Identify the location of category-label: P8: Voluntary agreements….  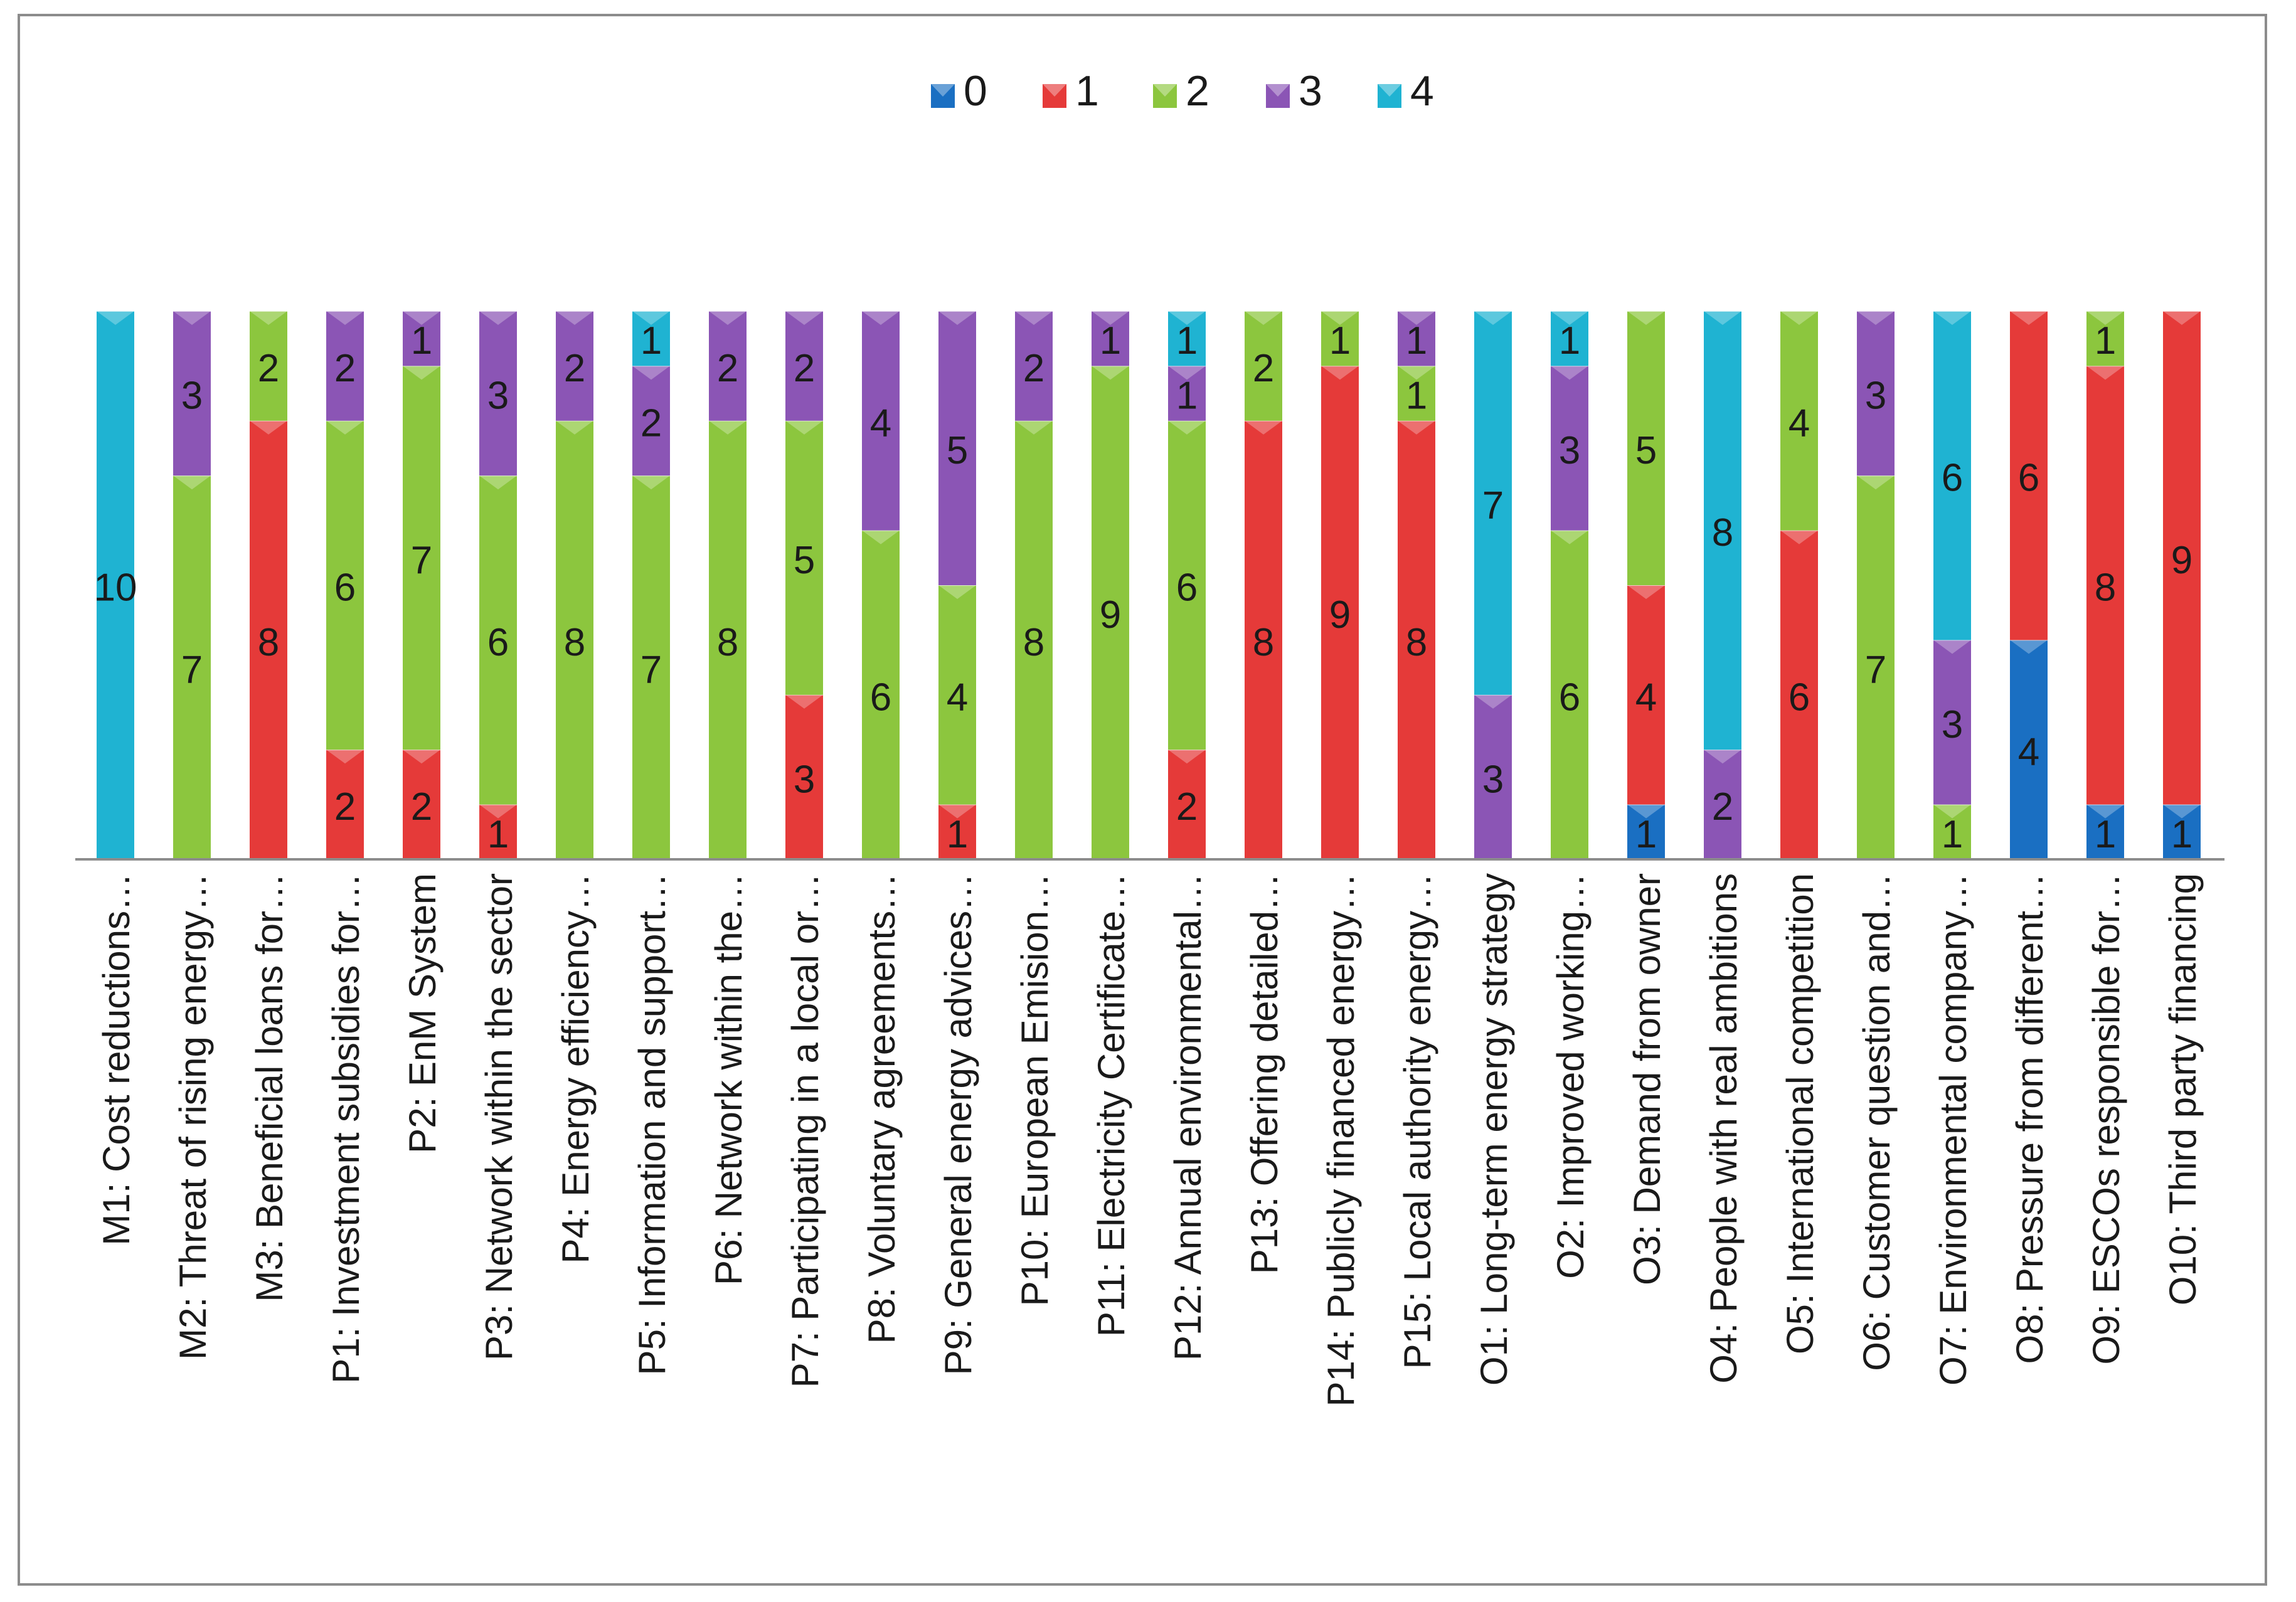
(882, 1108).